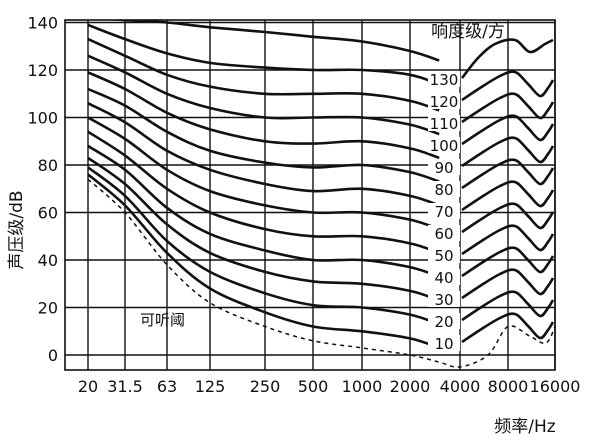 The height and width of the screenshot is (445, 600). What do you see at coordinates (525, 427) in the screenshot?
I see `x-axis-label: 频率/Hz` at bounding box center [525, 427].